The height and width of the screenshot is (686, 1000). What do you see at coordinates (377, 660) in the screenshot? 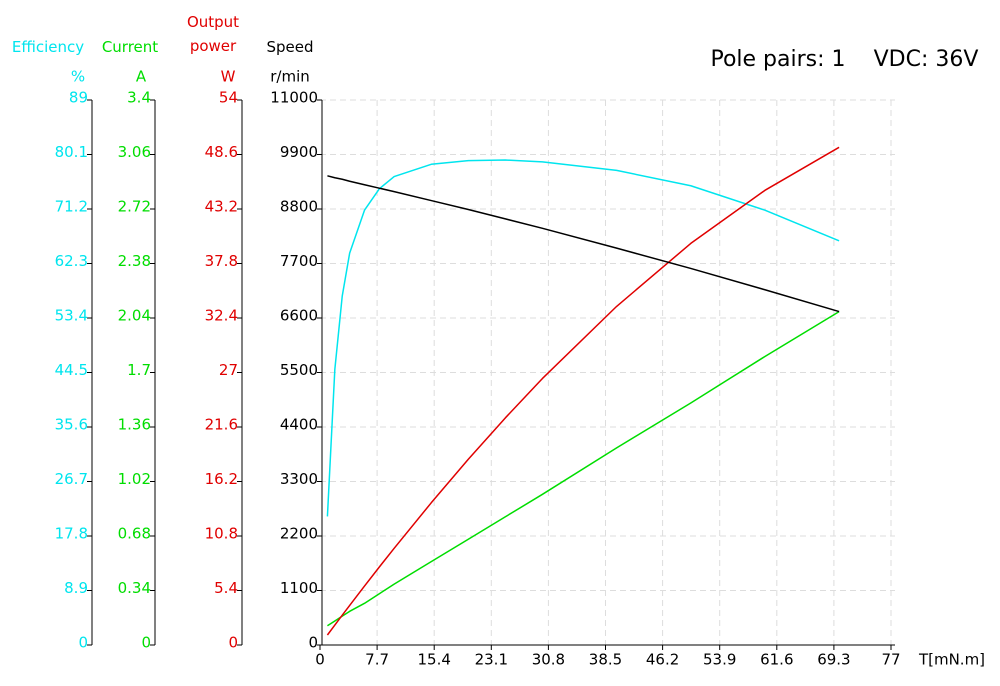
I see `x-tick-label: 7.7` at bounding box center [377, 660].